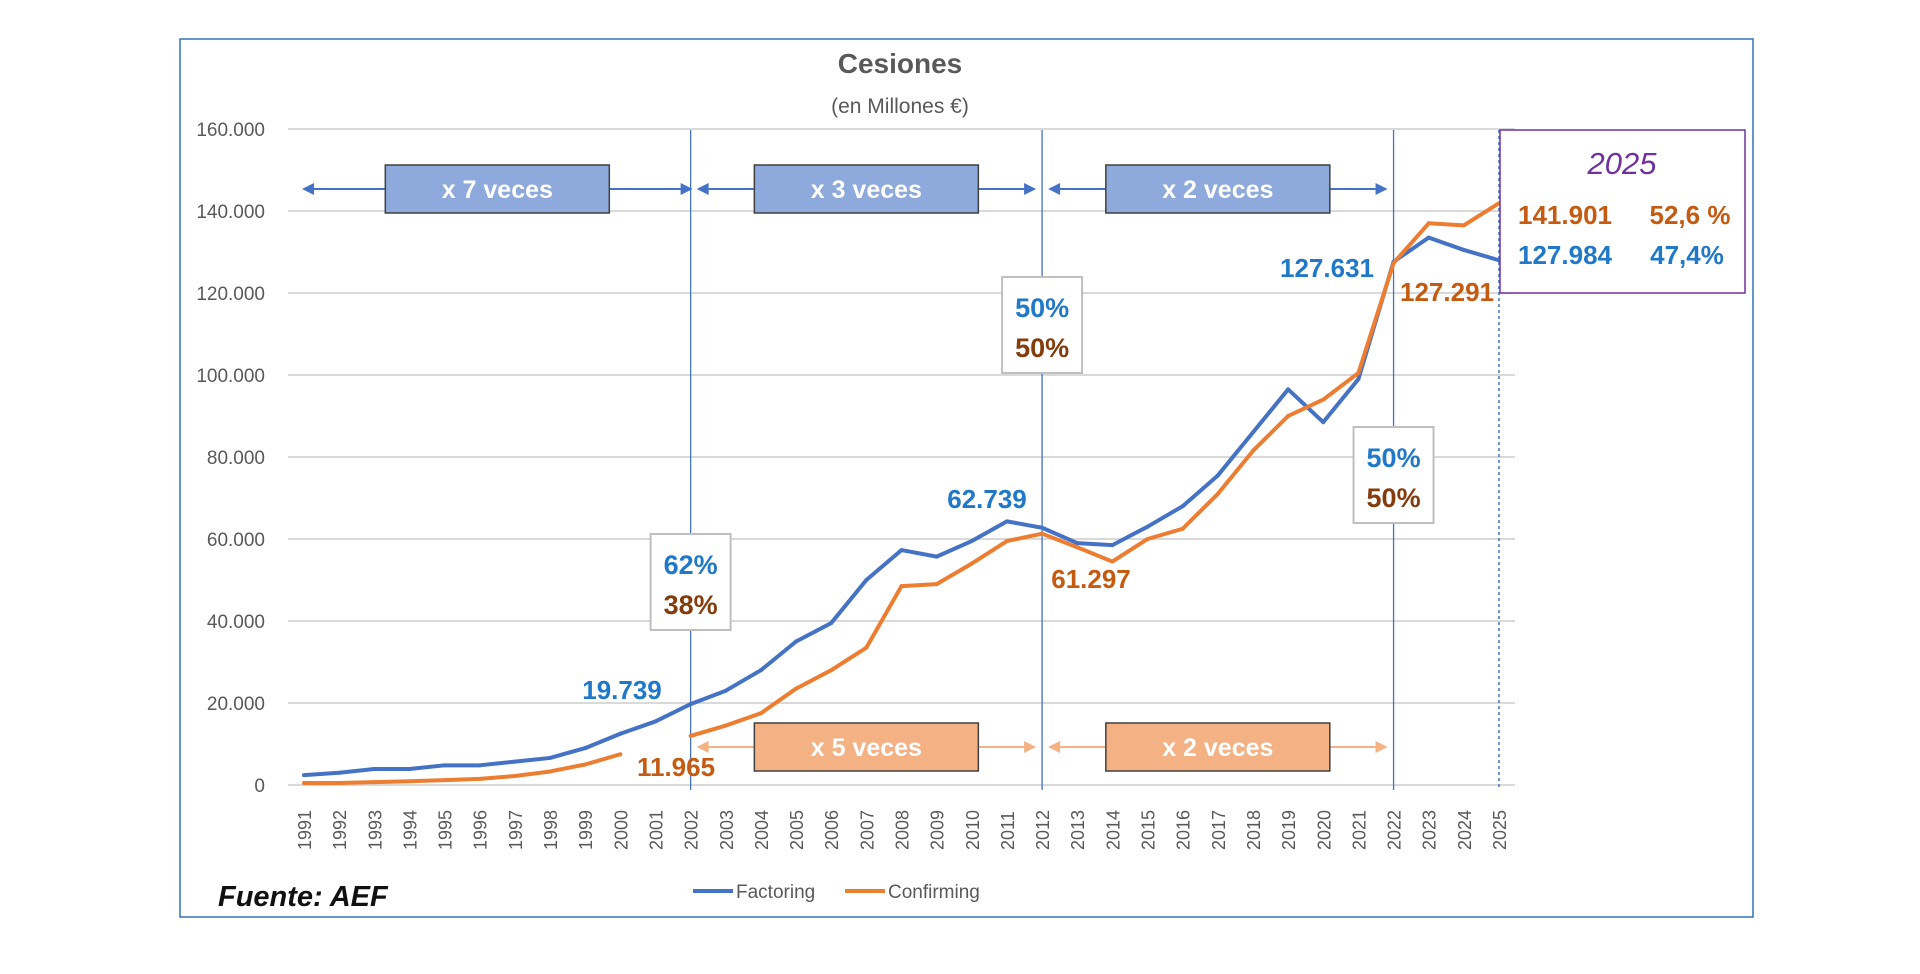 The height and width of the screenshot is (974, 1920). What do you see at coordinates (866, 747) in the screenshot?
I see `bottom-period-0: x 5 veces` at bounding box center [866, 747].